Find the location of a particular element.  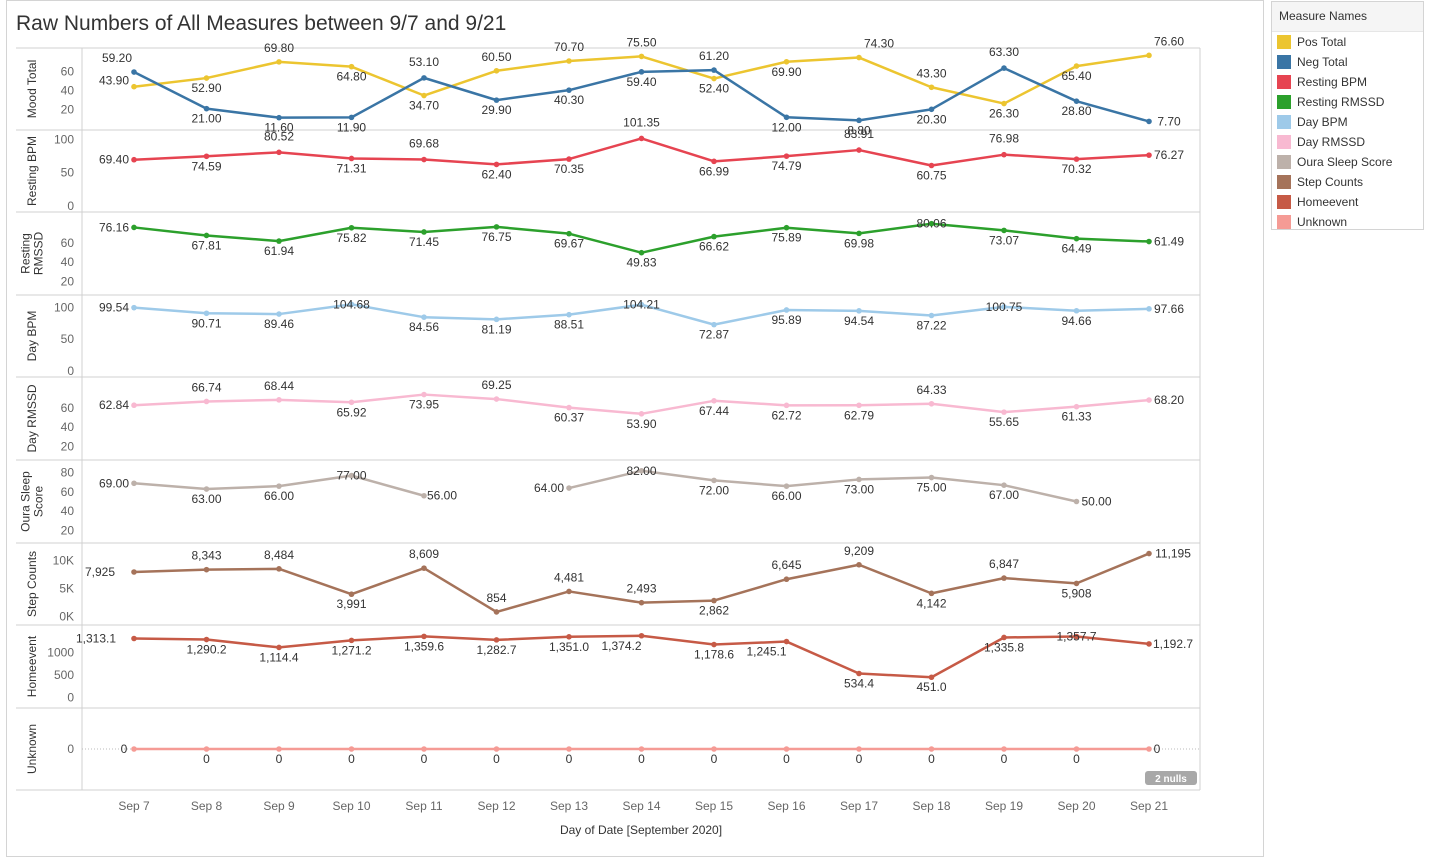

data-label: 8,484 is located at coordinates (279, 555).